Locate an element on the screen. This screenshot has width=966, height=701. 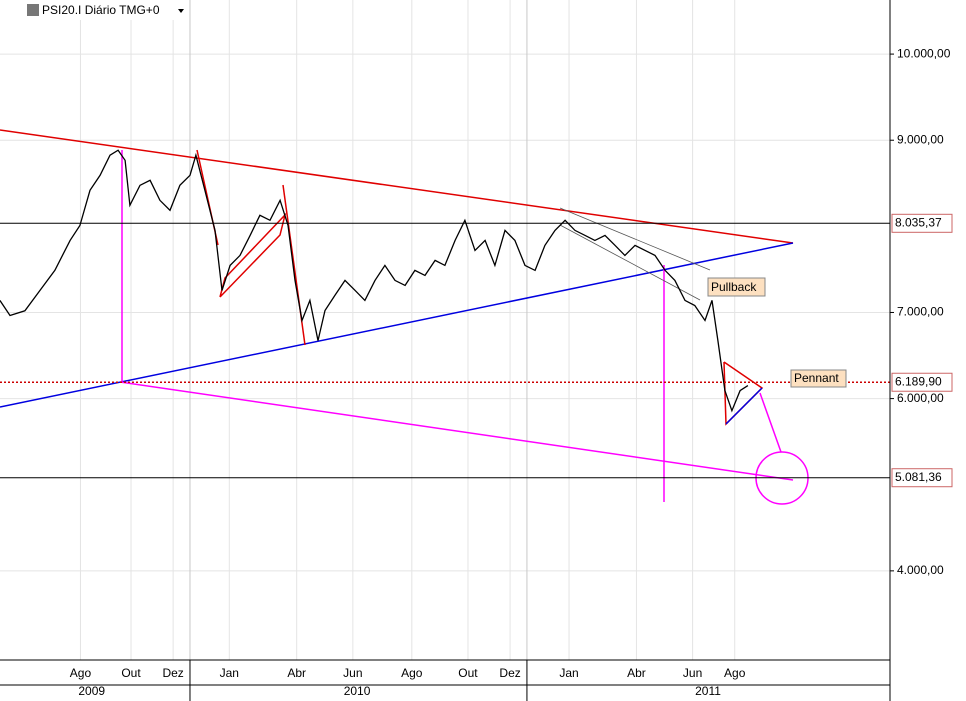
year-label: 2010 is located at coordinates (357, 691).